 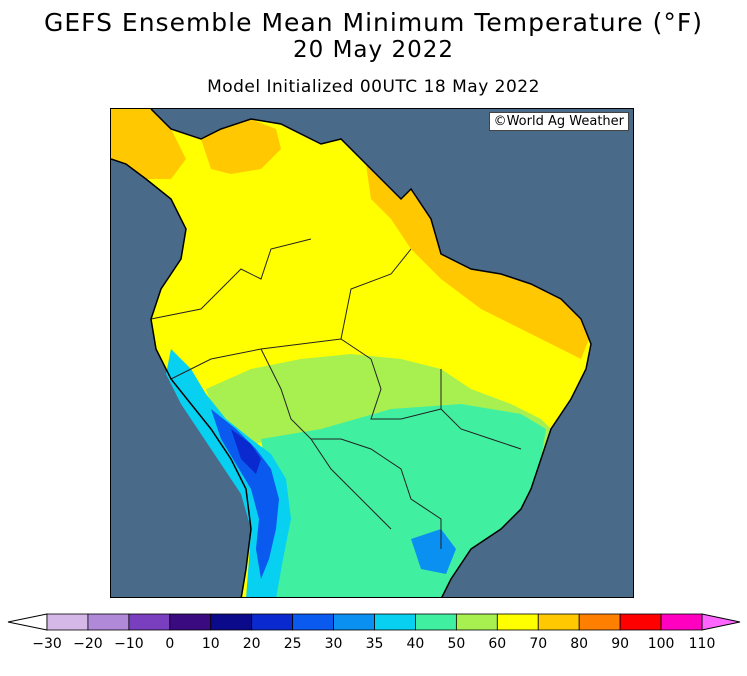 What do you see at coordinates (721, 622) in the screenshot?
I see `legend-arrow-high` at bounding box center [721, 622].